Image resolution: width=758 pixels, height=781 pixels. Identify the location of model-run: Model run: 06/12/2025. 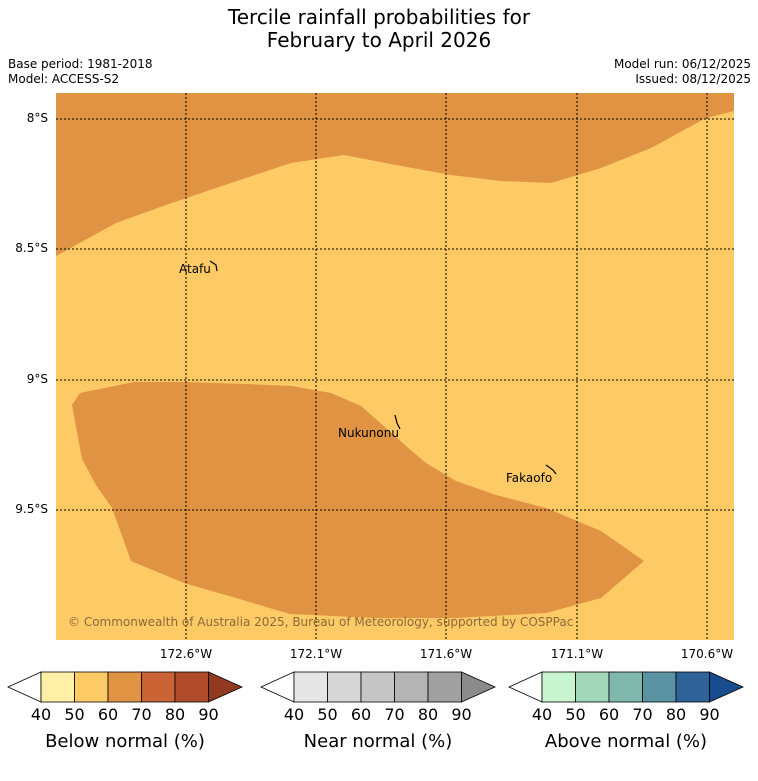
(682, 64).